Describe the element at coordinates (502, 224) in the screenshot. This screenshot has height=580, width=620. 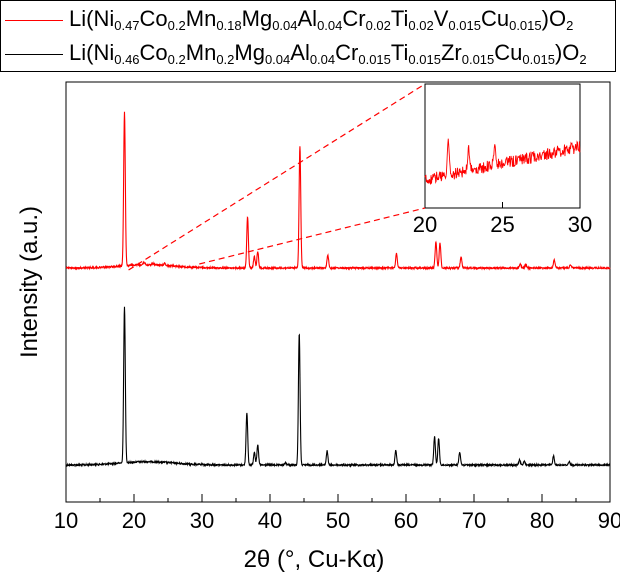
I see `inset-tick-label: 25` at that location.